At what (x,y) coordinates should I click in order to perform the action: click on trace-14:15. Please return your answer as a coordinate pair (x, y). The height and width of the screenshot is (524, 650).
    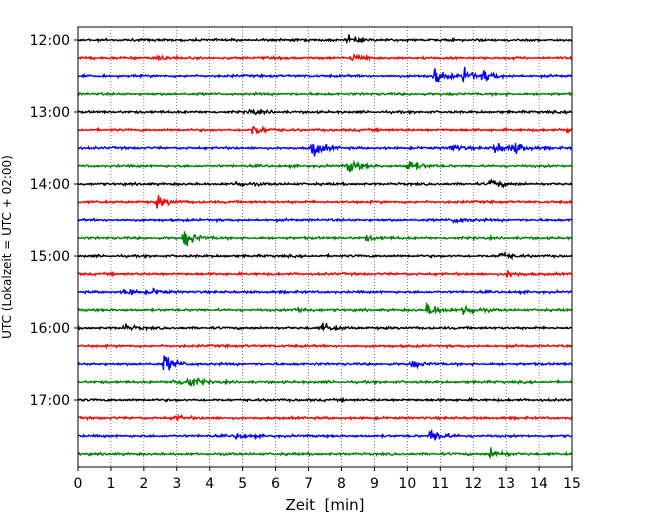
    Looking at the image, I should click on (325, 202).